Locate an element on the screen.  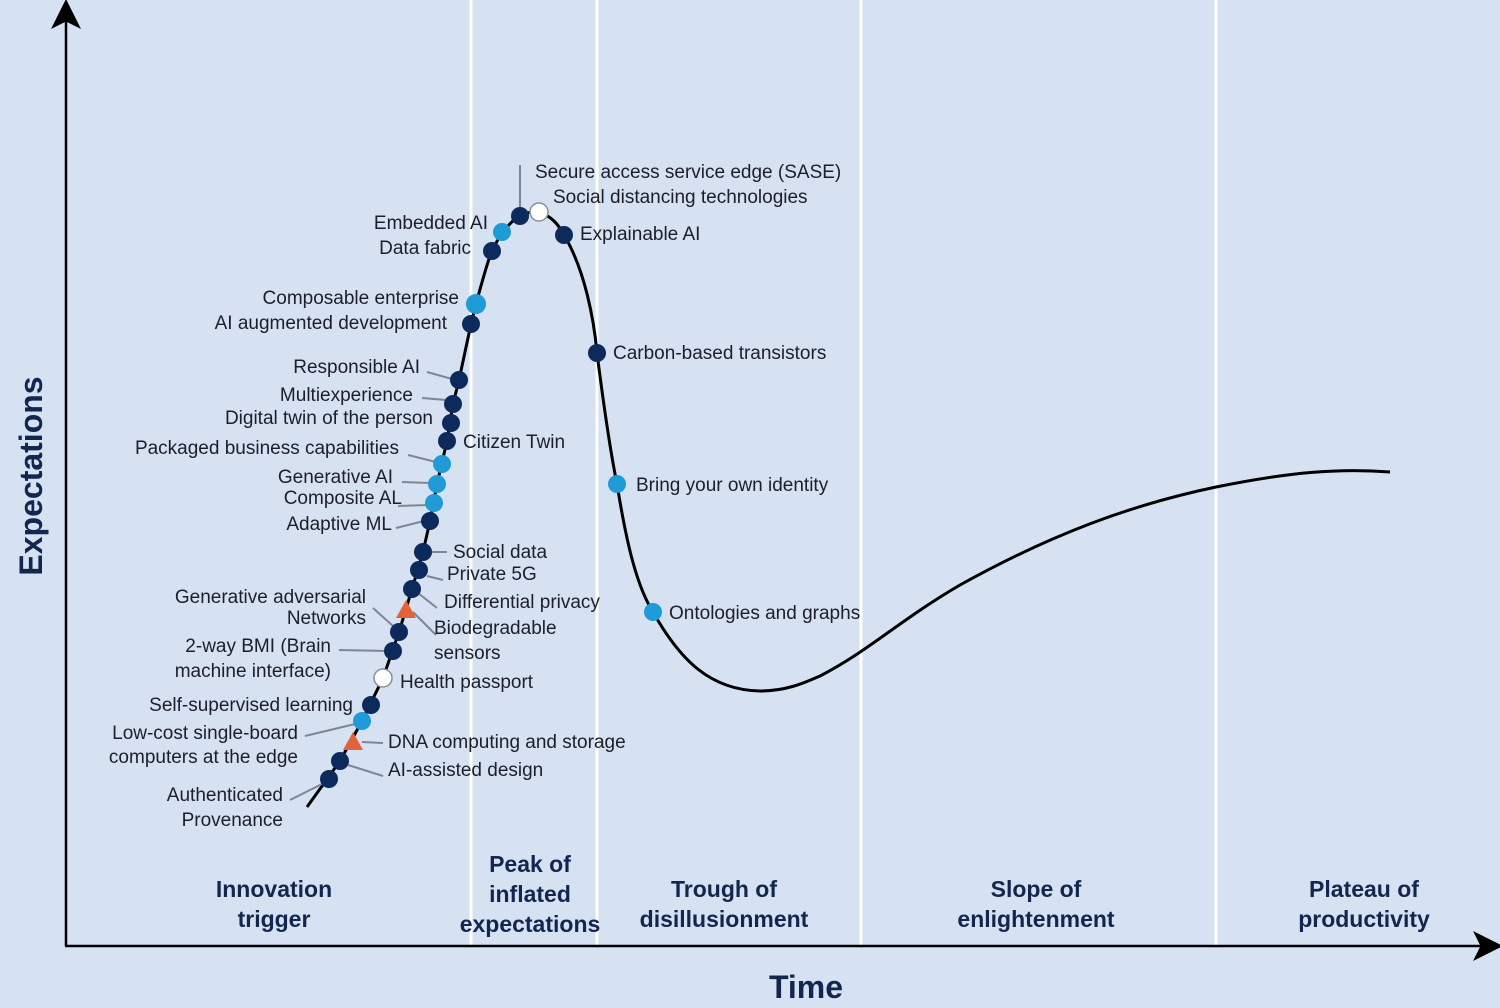
label-citizen-twin: Citizen Twin is located at coordinates (514, 442).